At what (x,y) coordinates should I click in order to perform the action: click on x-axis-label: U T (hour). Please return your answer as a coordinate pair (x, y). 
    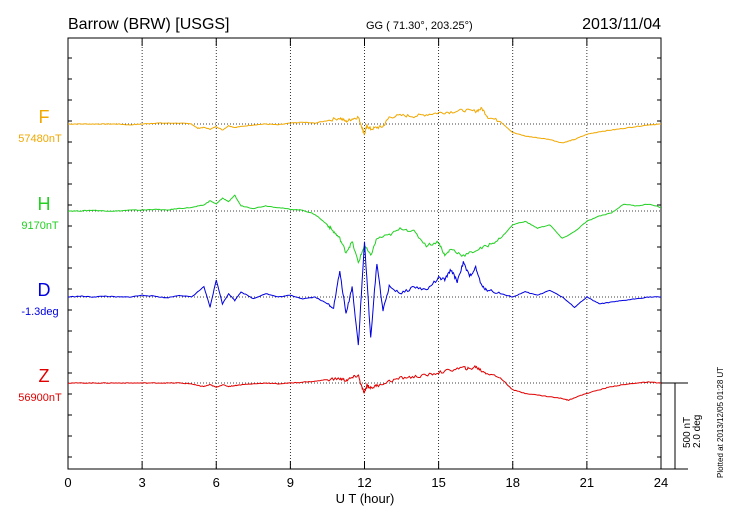
    Looking at the image, I should click on (365, 498).